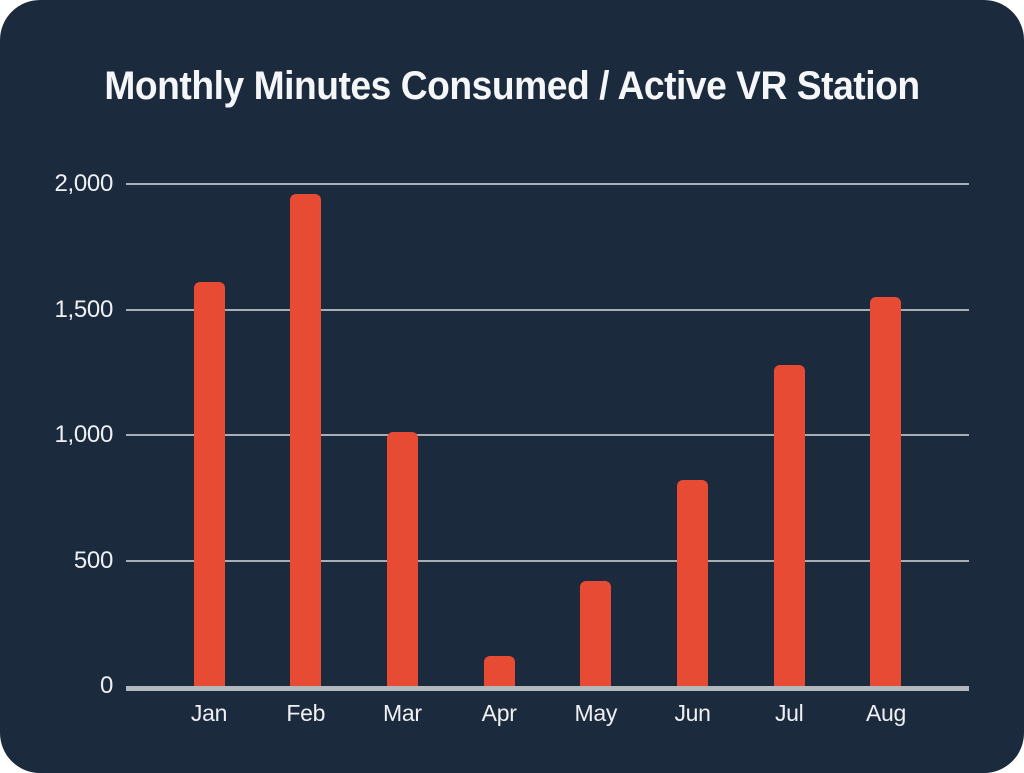  What do you see at coordinates (789, 713) in the screenshot?
I see `x-tick-label: Jul` at bounding box center [789, 713].